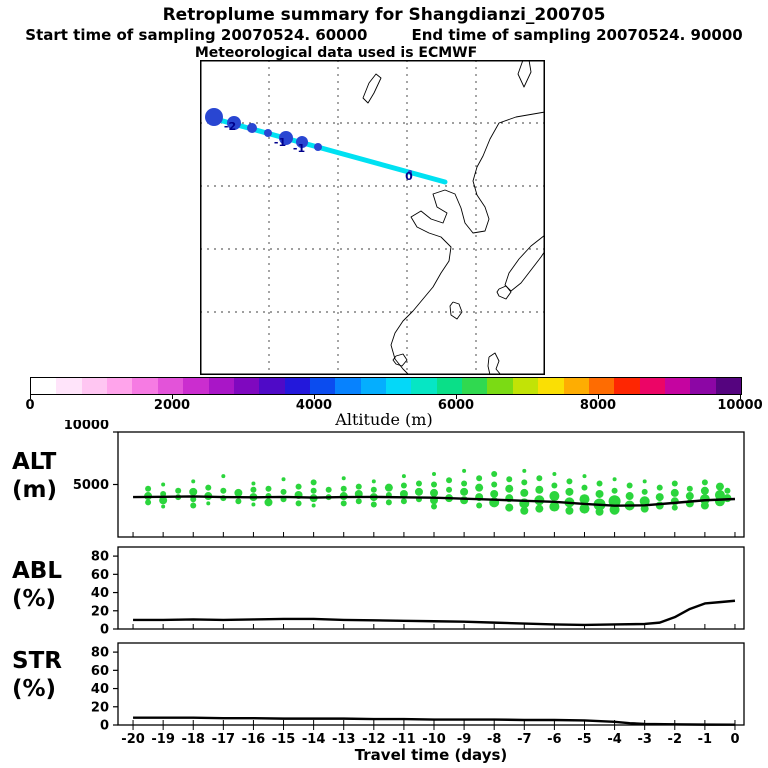 The image size is (768, 768). What do you see at coordinates (734, 739) in the screenshot?
I see `x-tick-label: 0` at bounding box center [734, 739].